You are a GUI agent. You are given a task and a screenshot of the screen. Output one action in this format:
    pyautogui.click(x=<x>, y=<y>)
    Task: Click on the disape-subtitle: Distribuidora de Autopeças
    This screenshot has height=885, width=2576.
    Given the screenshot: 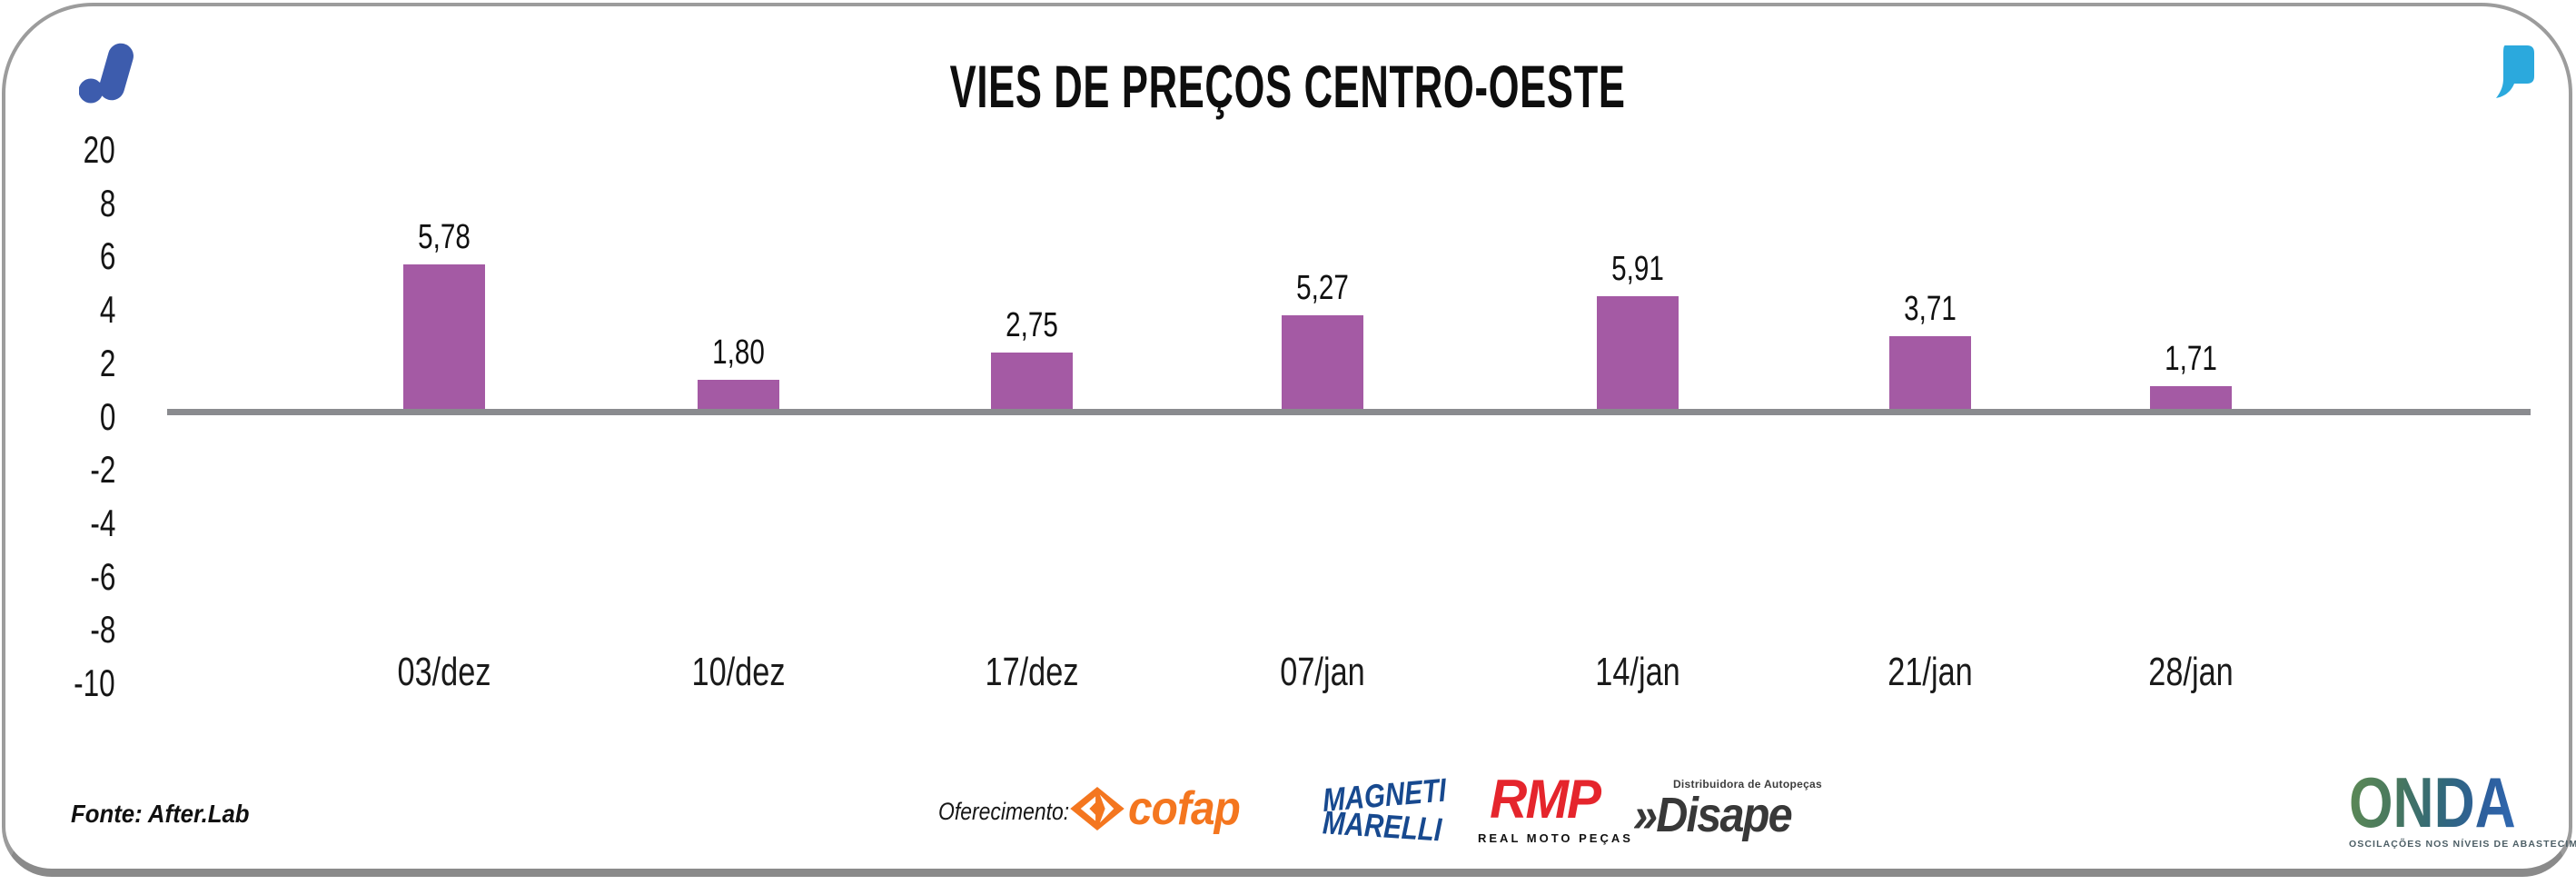 What is the action you would take?
    pyautogui.click(x=1747, y=784)
    